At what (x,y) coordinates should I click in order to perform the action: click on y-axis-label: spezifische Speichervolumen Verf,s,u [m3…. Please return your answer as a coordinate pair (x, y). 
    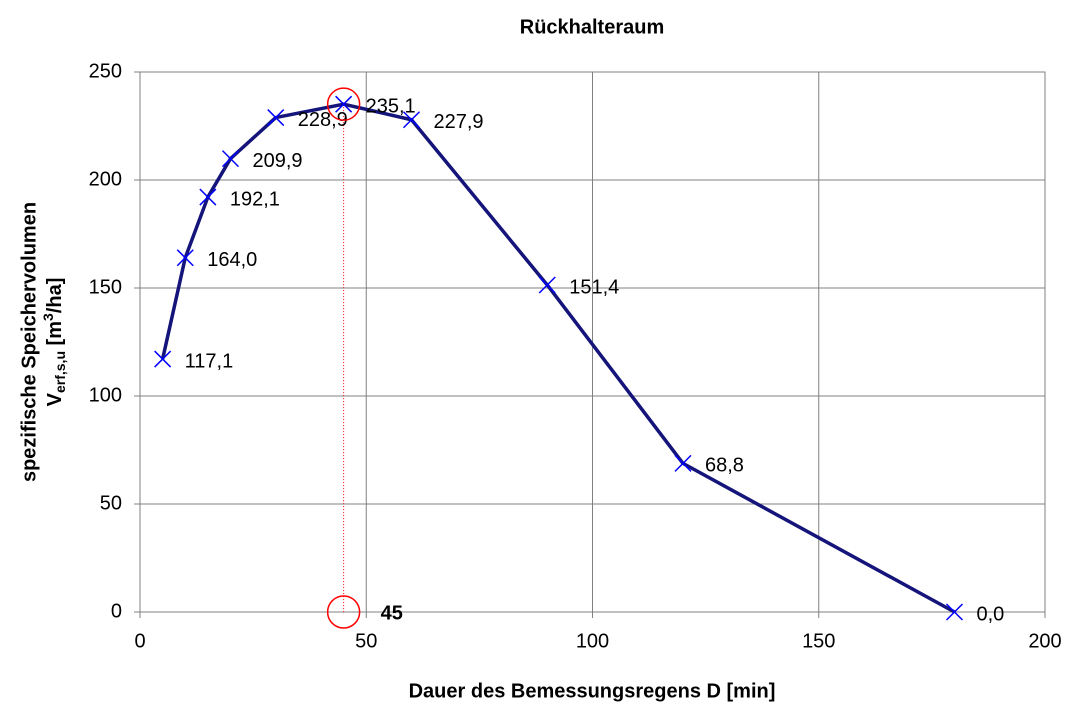
    Looking at the image, I should click on (42, 342).